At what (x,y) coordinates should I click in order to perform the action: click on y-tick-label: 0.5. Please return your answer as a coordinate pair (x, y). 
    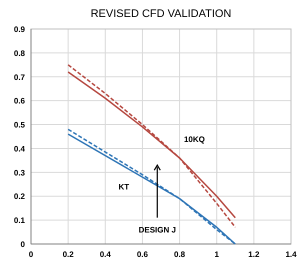
    Looking at the image, I should click on (20, 125).